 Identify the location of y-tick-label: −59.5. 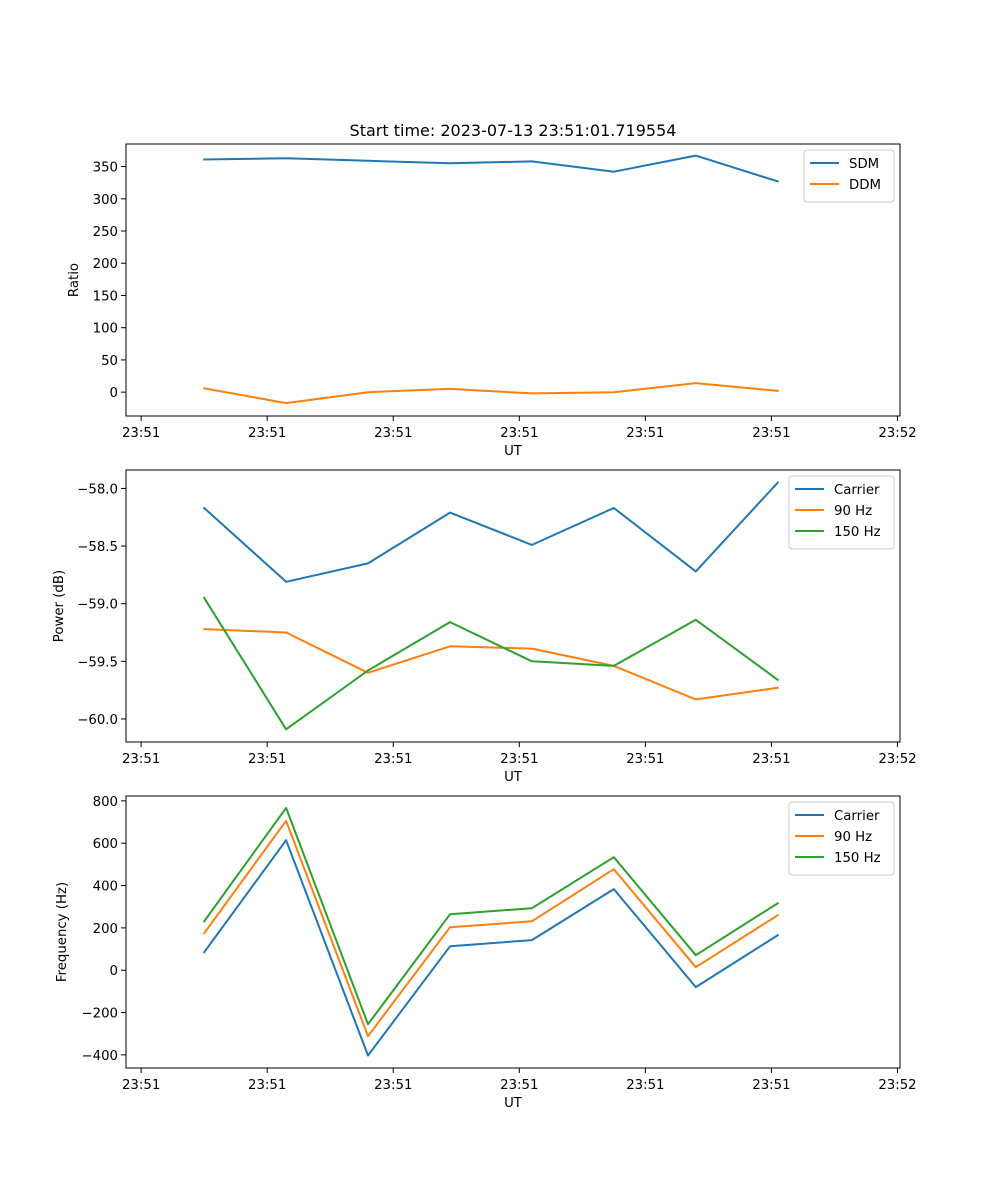
(97, 662).